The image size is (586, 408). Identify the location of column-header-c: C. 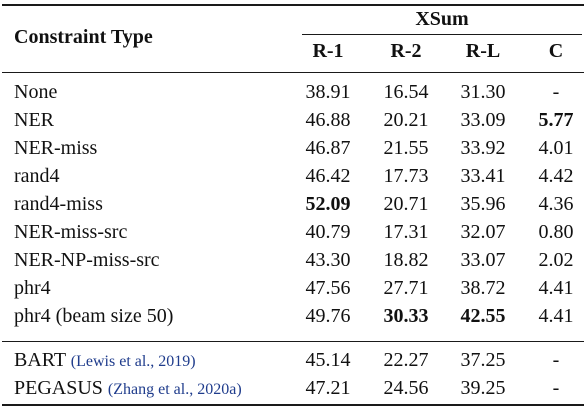
(556, 51).